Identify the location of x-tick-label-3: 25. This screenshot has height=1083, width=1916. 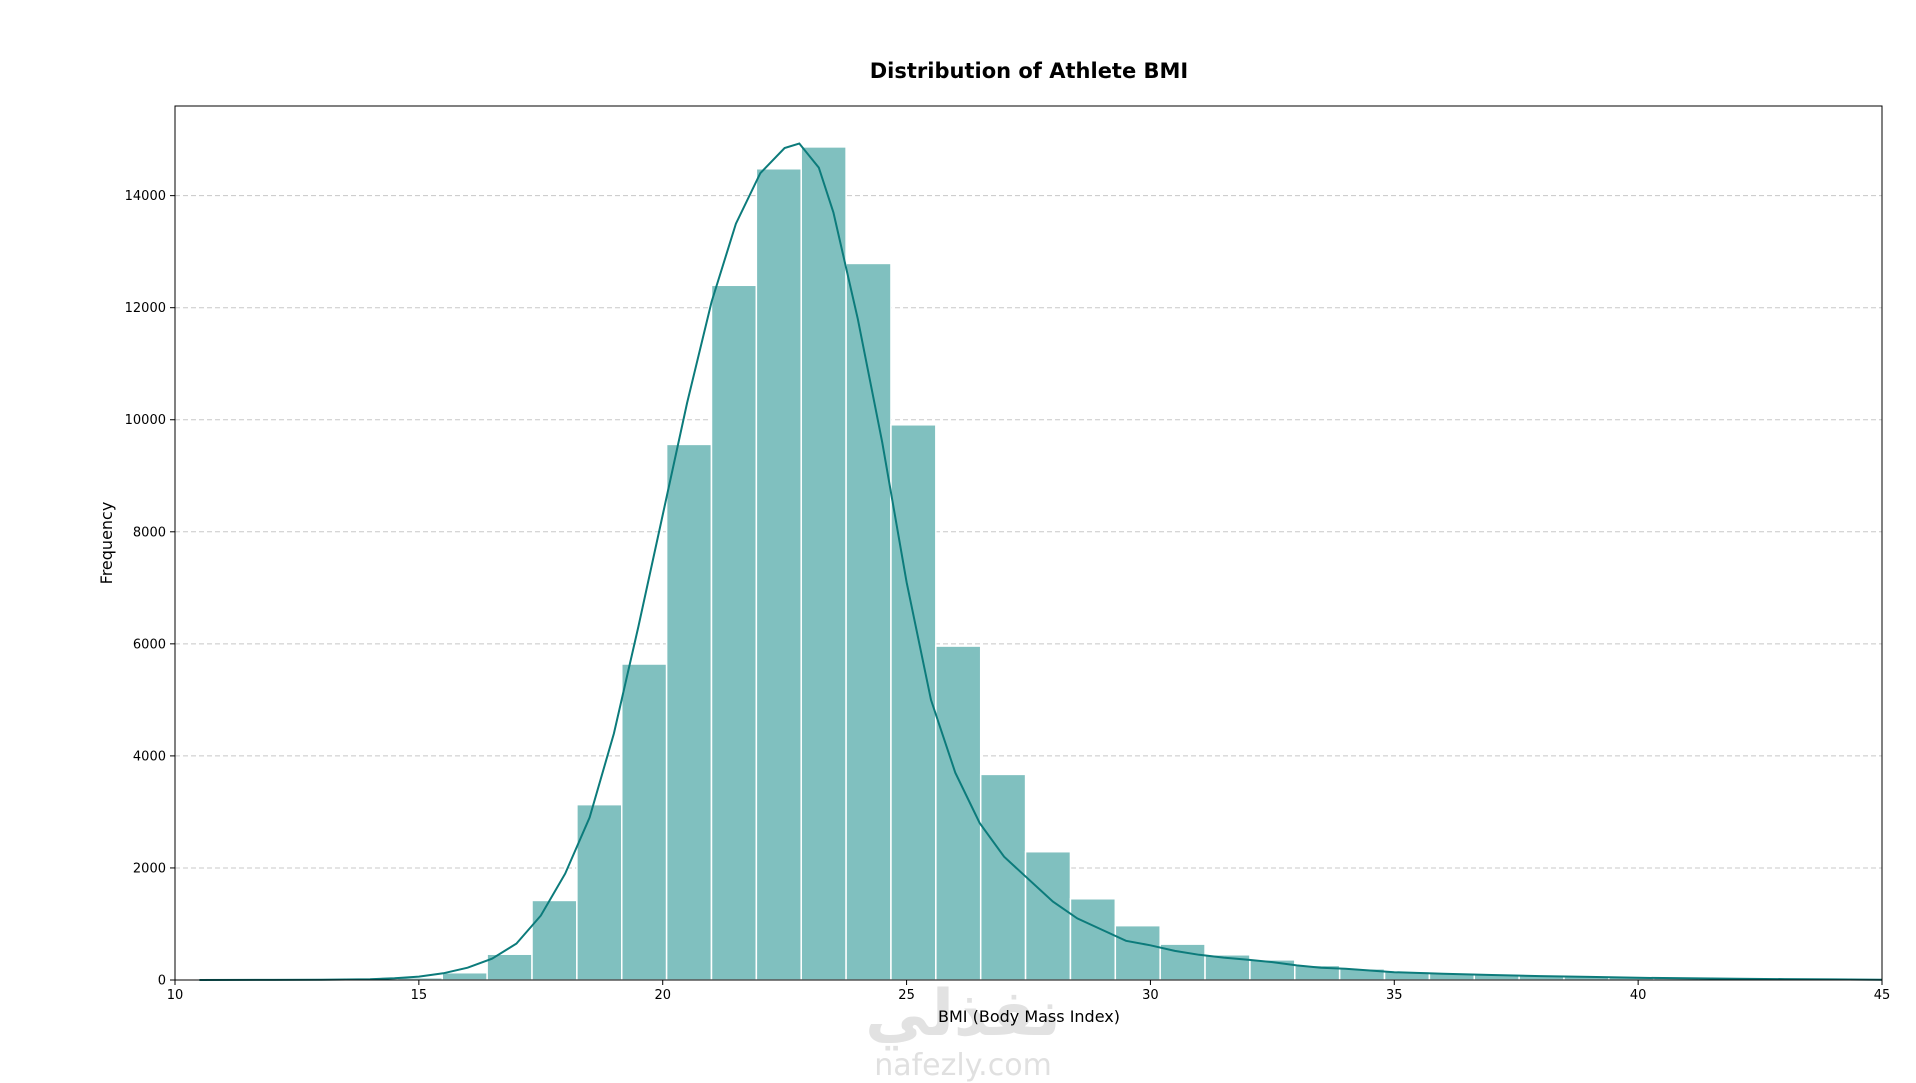
(906, 995).